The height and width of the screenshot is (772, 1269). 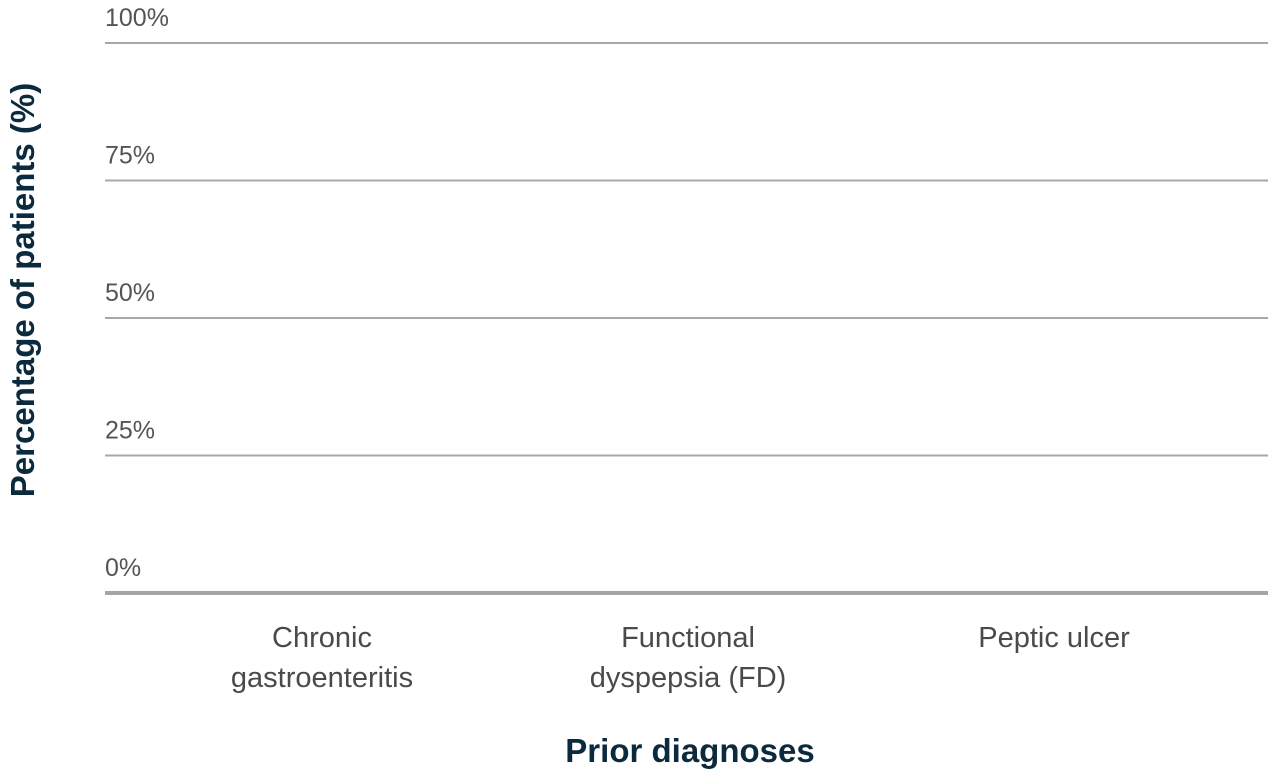 I want to click on y-axis-title: Percentage of patients (%), so click(x=22, y=290).